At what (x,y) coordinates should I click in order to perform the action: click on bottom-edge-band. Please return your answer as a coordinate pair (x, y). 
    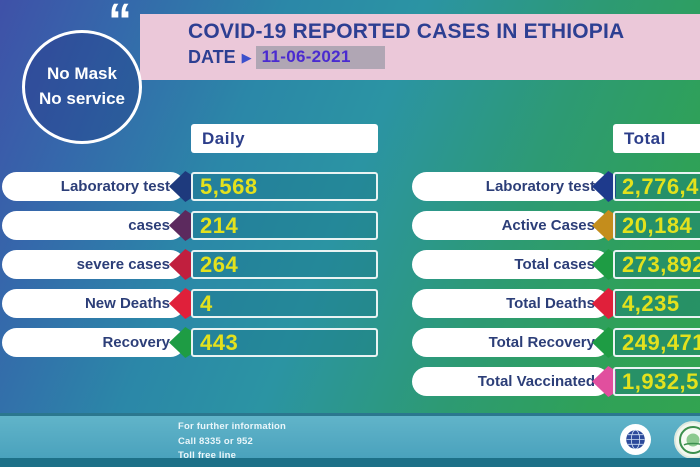
    Looking at the image, I should click on (350, 462).